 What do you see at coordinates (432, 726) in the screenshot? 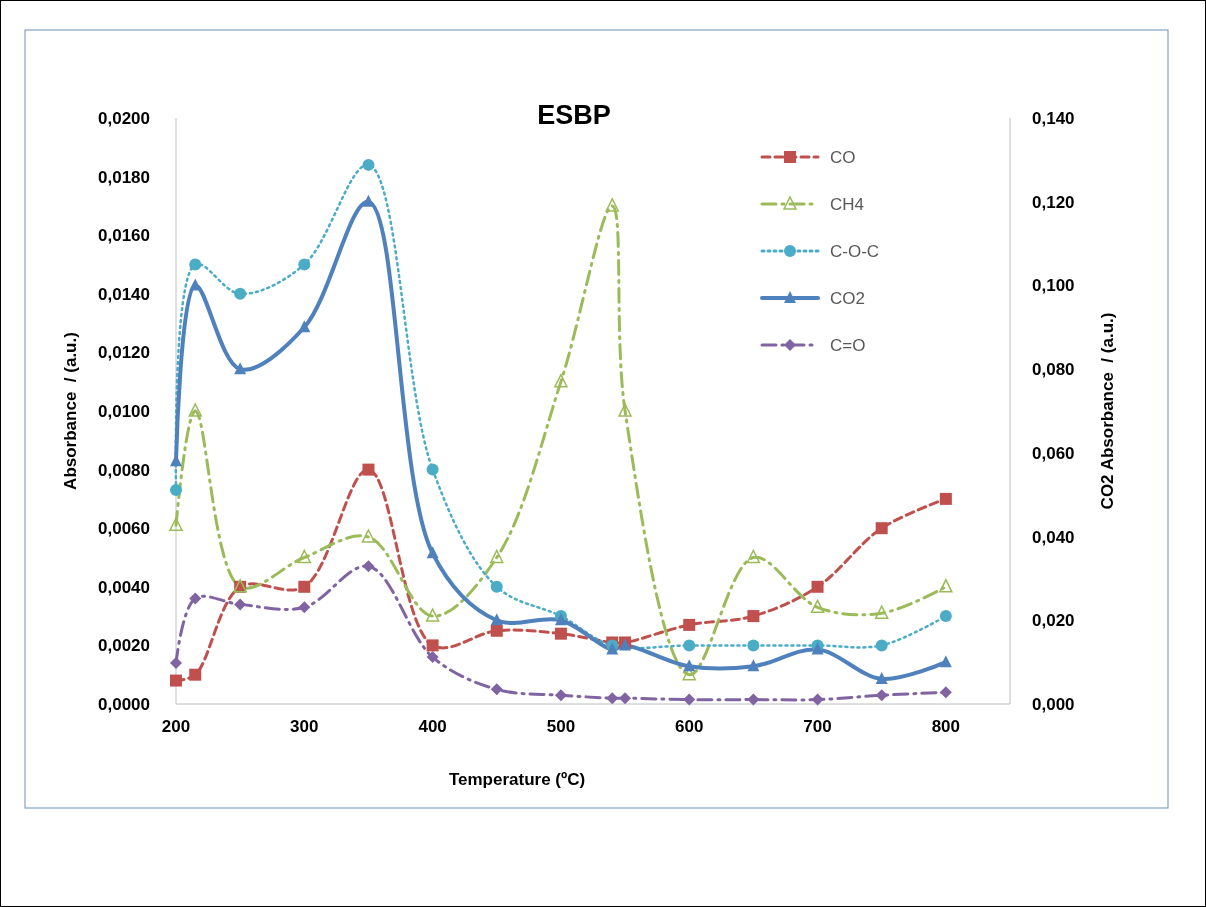
I see `x-tick-label: 400` at bounding box center [432, 726].